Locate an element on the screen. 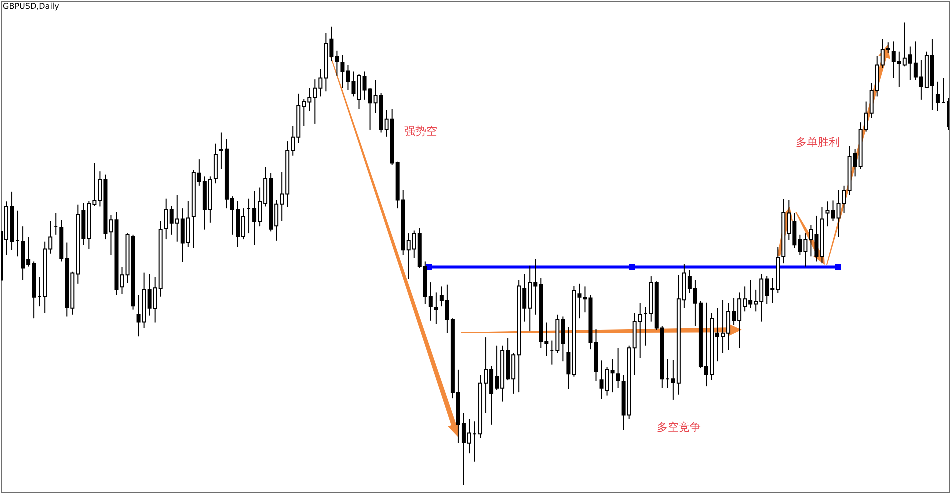 The width and height of the screenshot is (950, 497). annotation: 强势空 is located at coordinates (421, 131).